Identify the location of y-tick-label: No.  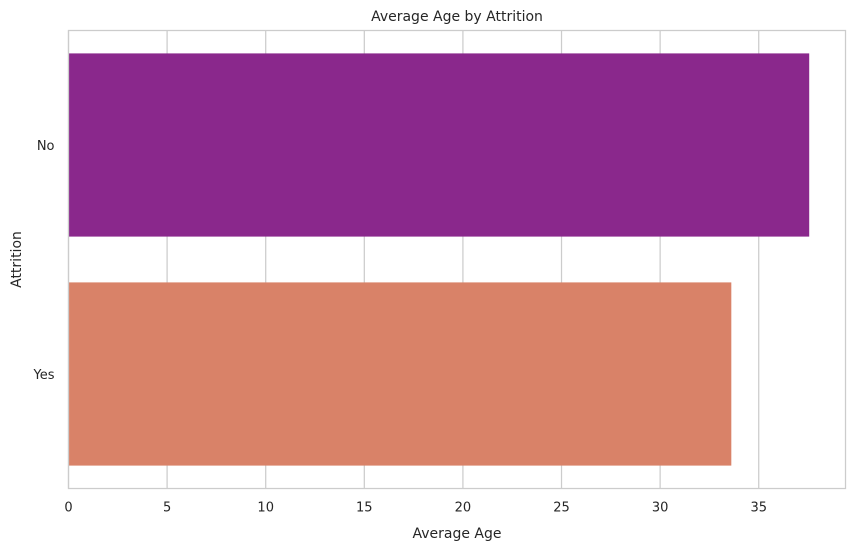
(46, 146).